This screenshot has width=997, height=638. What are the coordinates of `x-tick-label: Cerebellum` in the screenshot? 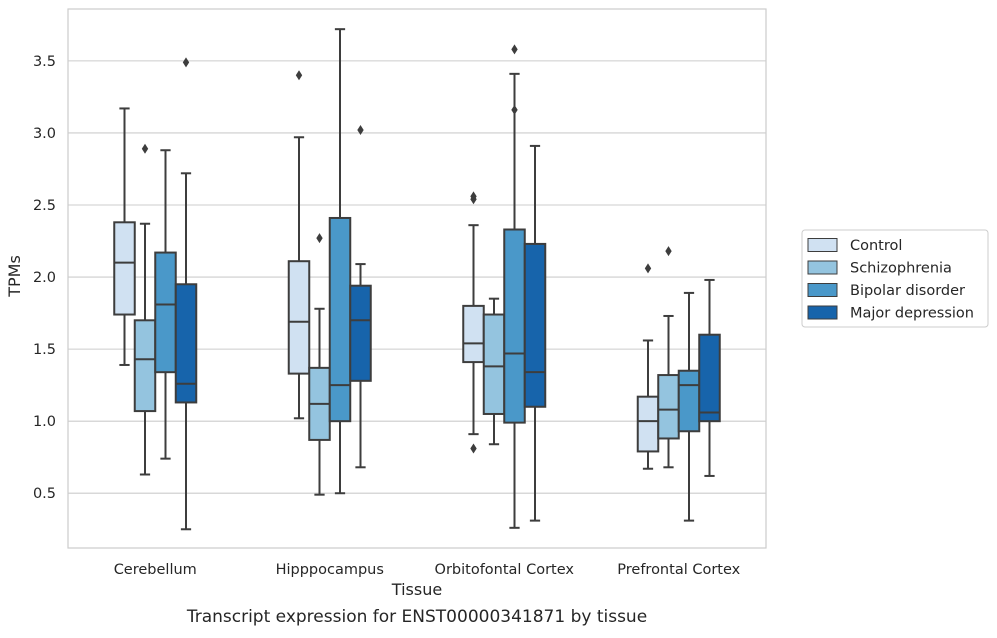 It's located at (155, 570).